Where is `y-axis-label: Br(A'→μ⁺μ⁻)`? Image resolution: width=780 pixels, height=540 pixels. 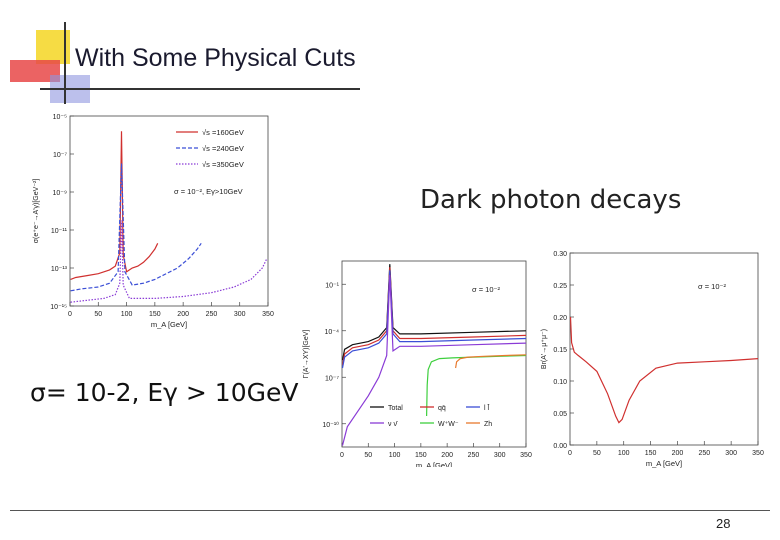
y-axis-label: Br(A'→μ⁺μ⁻) is located at coordinates (544, 349).